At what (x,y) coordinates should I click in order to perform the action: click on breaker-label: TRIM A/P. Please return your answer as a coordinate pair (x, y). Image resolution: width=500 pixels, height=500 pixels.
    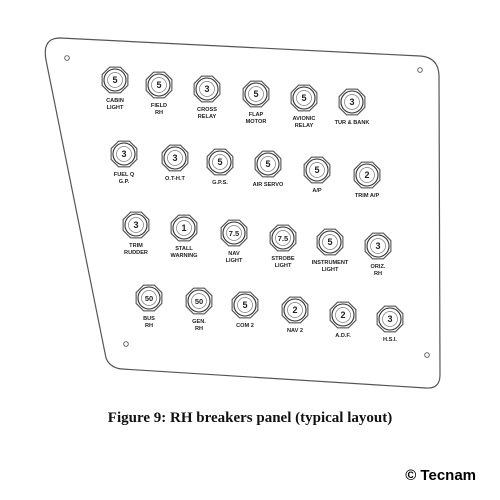
    Looking at the image, I should click on (367, 196).